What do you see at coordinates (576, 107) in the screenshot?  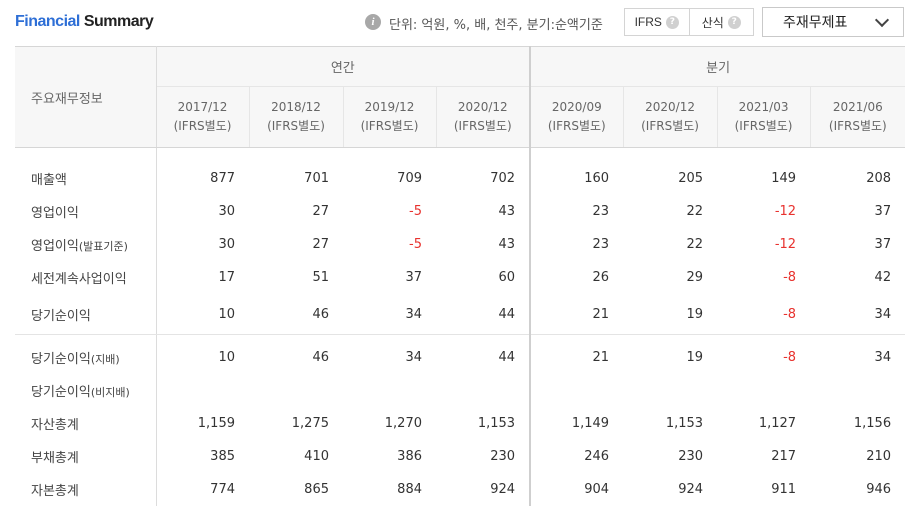 I see `period-label: 2020/09` at bounding box center [576, 107].